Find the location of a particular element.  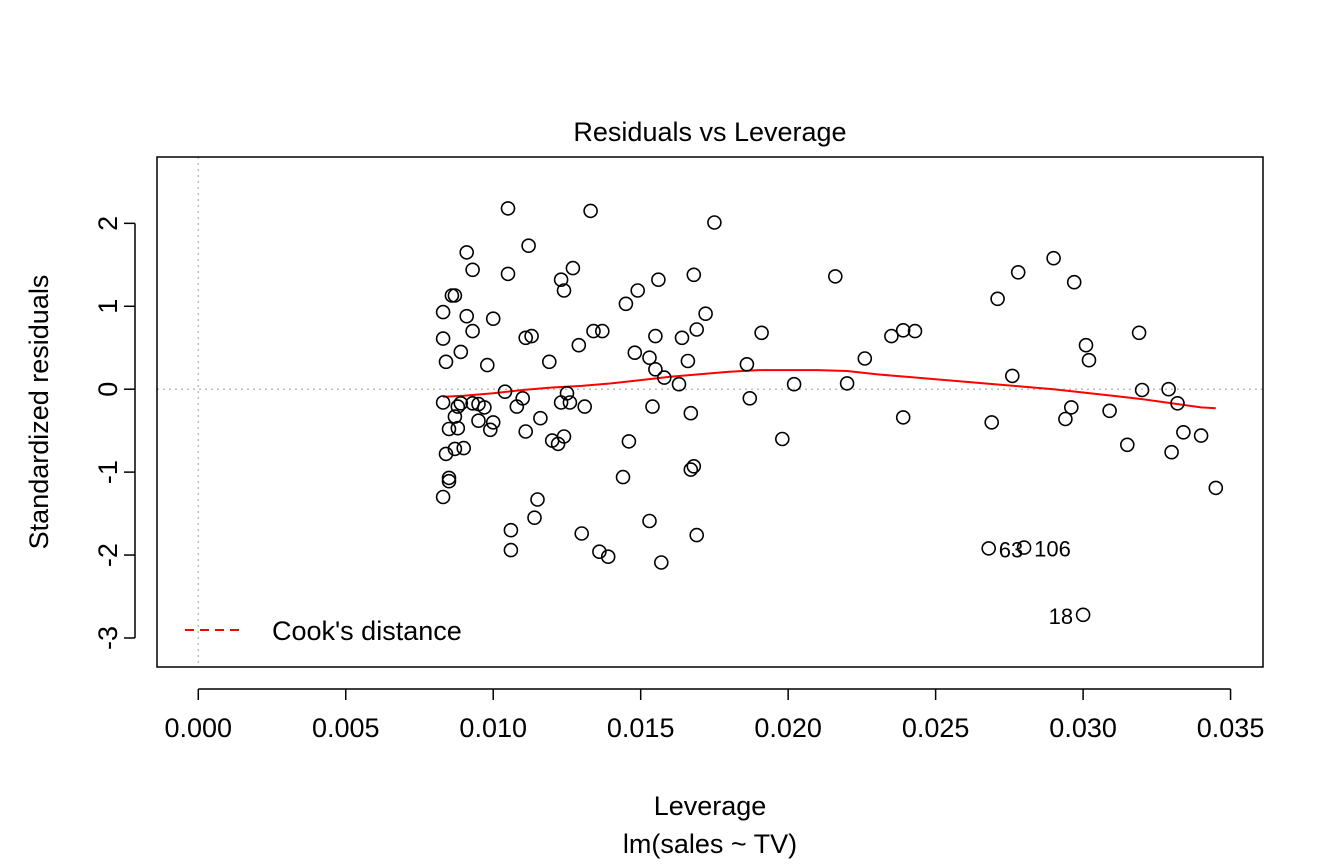

point-labels: 63 106 18 is located at coordinates (1036, 583).